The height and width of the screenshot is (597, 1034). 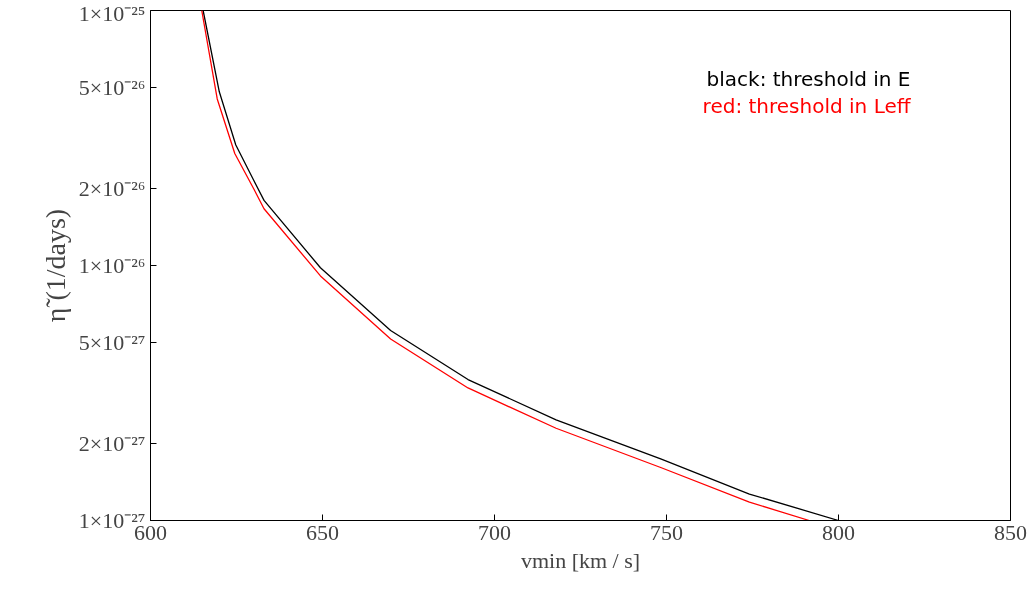 I want to click on y-tick-label: 5×10⁻²⁶, so click(x=112, y=87).